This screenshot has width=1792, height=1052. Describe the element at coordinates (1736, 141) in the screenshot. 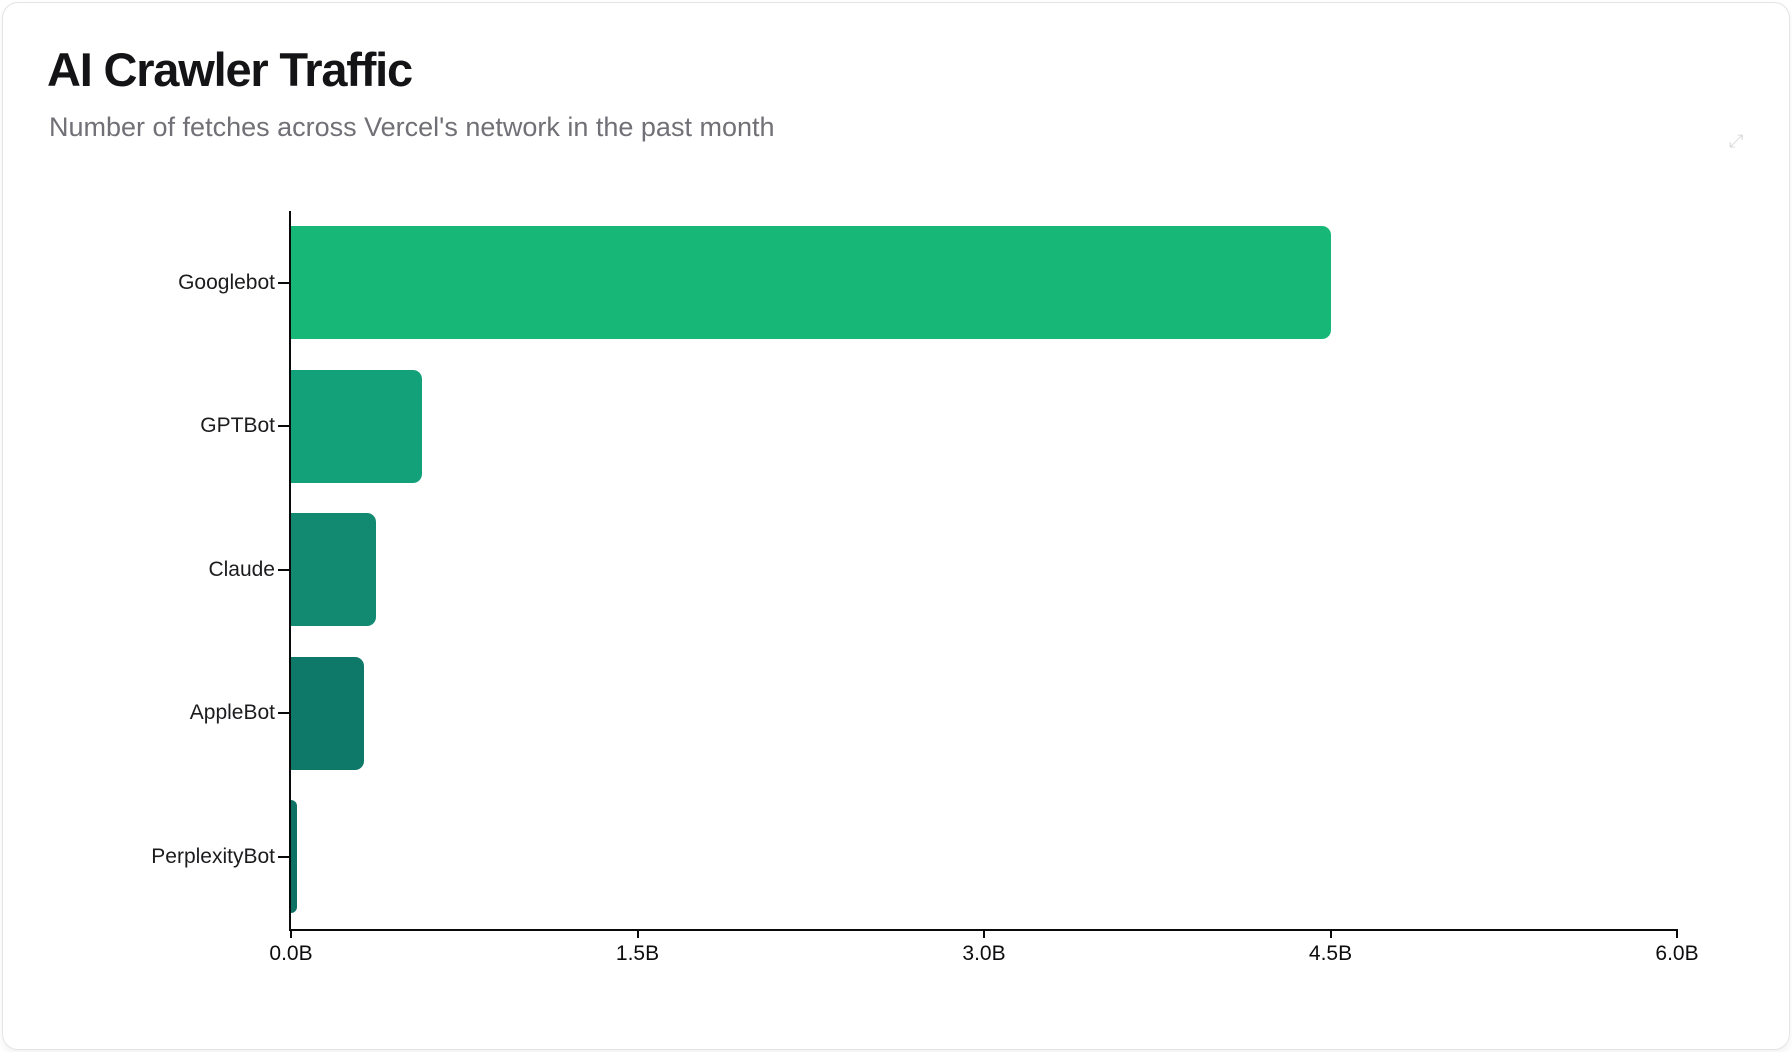

I see `resize-cursor-icon: ⤢` at that location.